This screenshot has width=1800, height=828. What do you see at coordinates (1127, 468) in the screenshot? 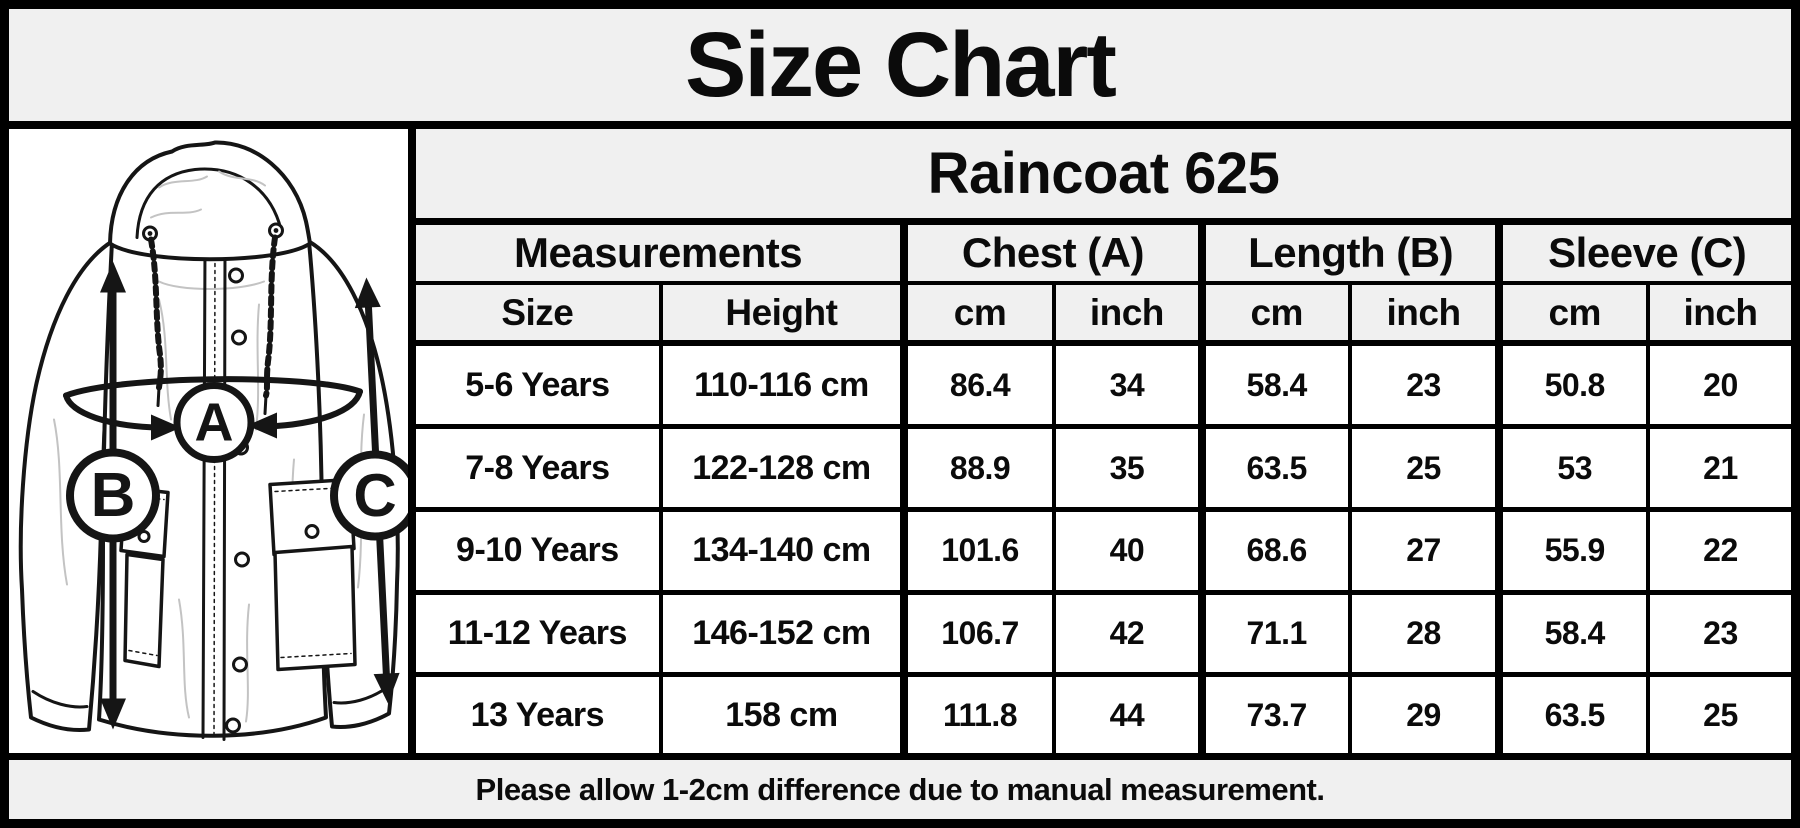
I see `cell-chest-inch: 35` at bounding box center [1127, 468].